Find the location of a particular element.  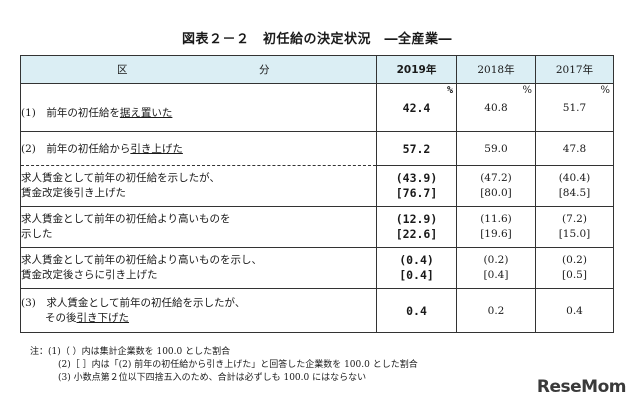

header-2019: 2019年 is located at coordinates (416, 69).